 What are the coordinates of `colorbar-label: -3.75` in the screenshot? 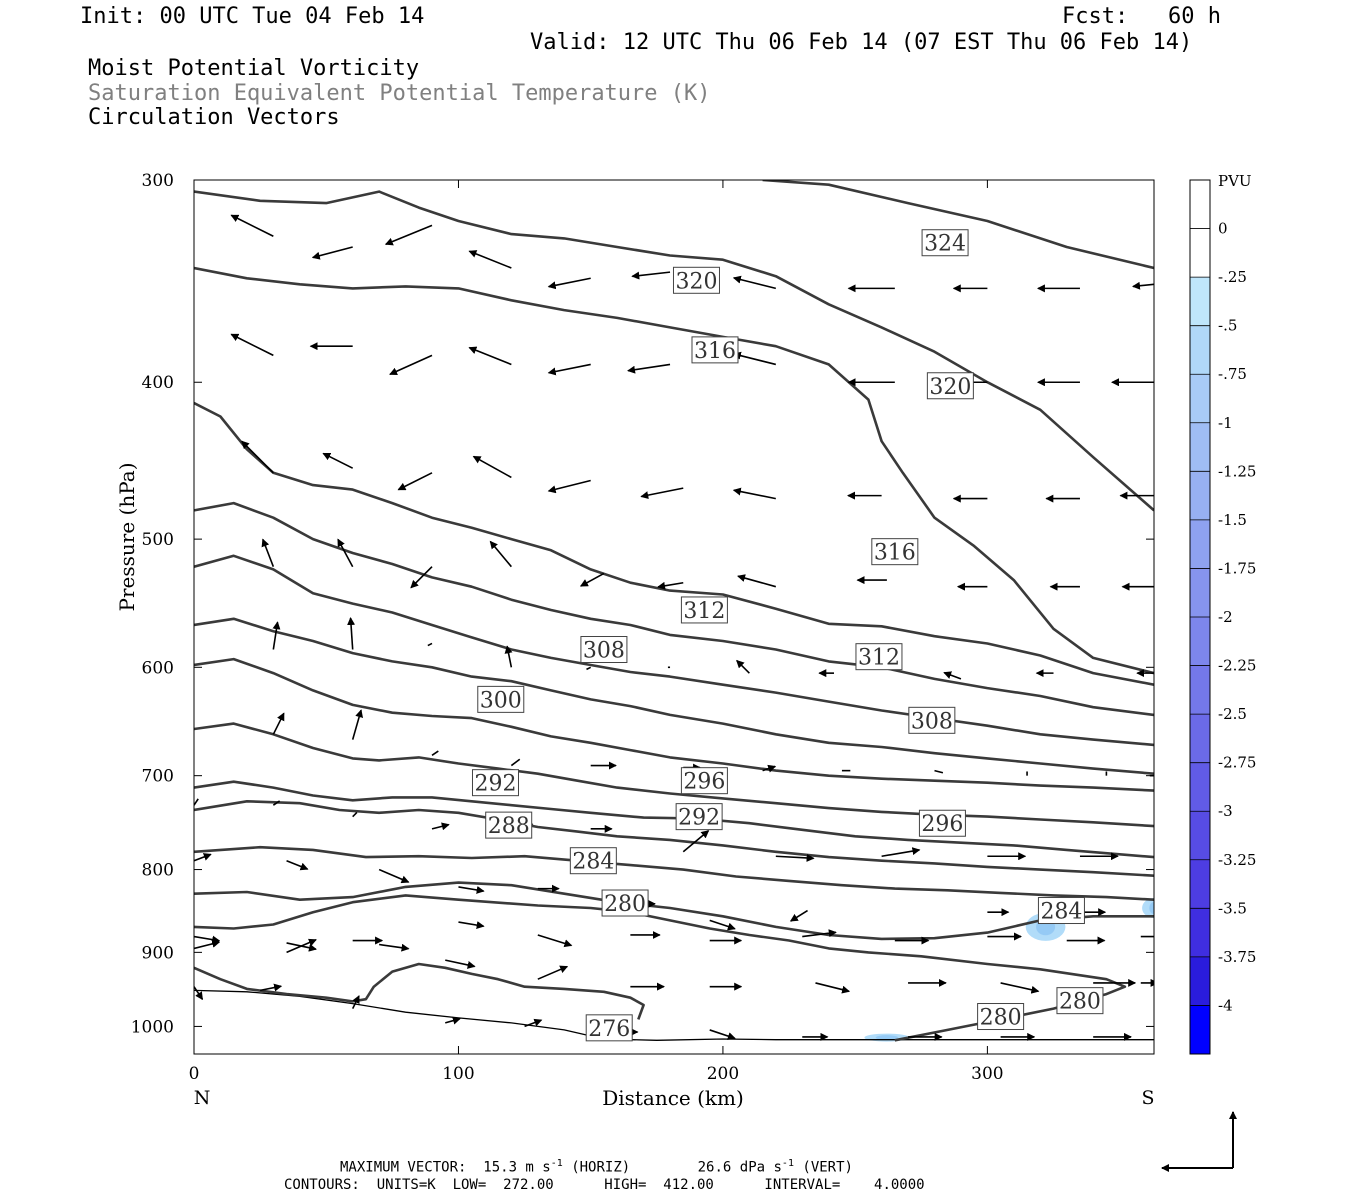 It's located at (1237, 957).